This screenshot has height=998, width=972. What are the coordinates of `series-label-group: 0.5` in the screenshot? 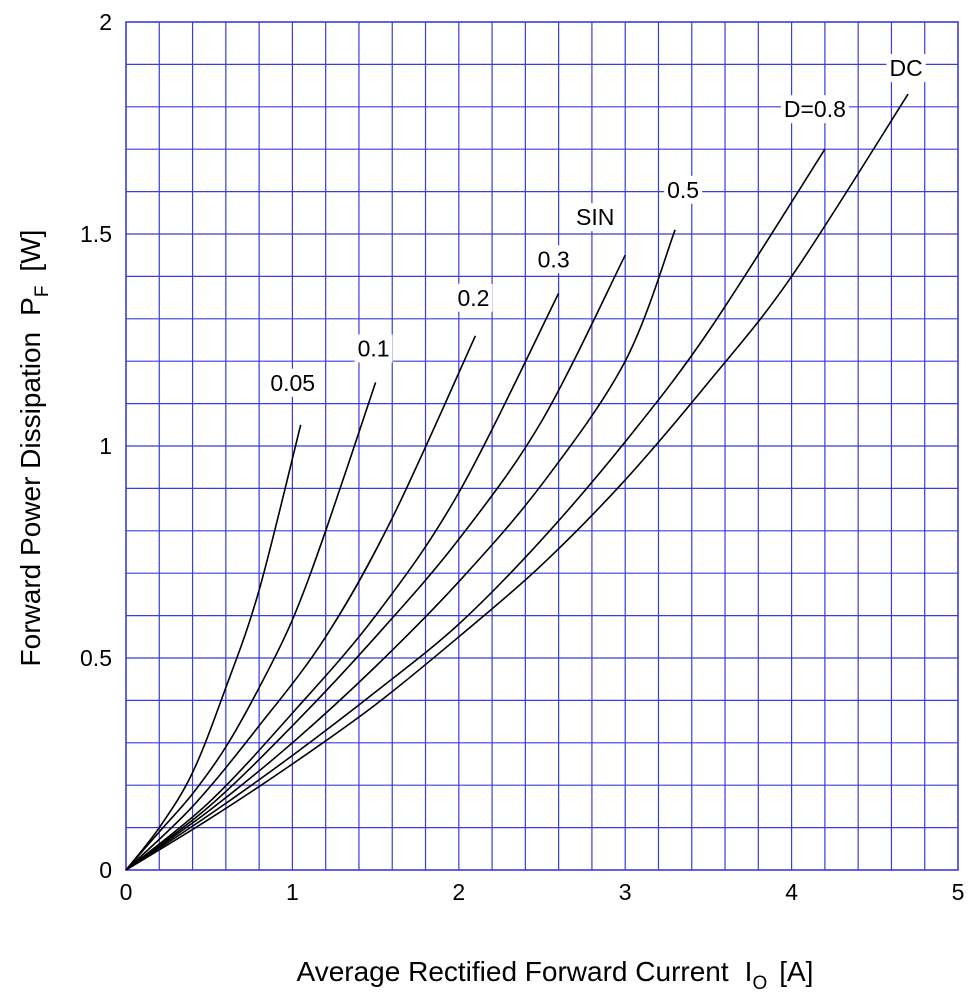 It's located at (683, 189).